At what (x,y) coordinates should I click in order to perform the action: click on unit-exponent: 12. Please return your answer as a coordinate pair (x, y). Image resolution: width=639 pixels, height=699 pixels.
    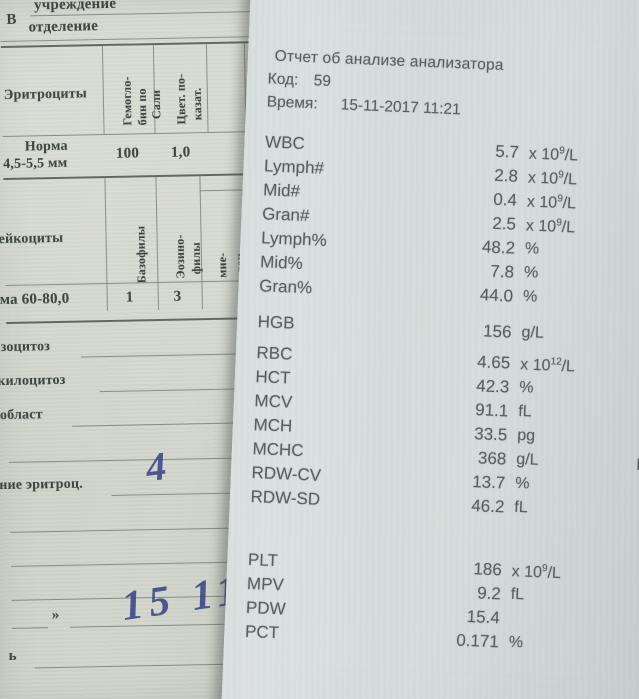
    Looking at the image, I should click on (556, 362).